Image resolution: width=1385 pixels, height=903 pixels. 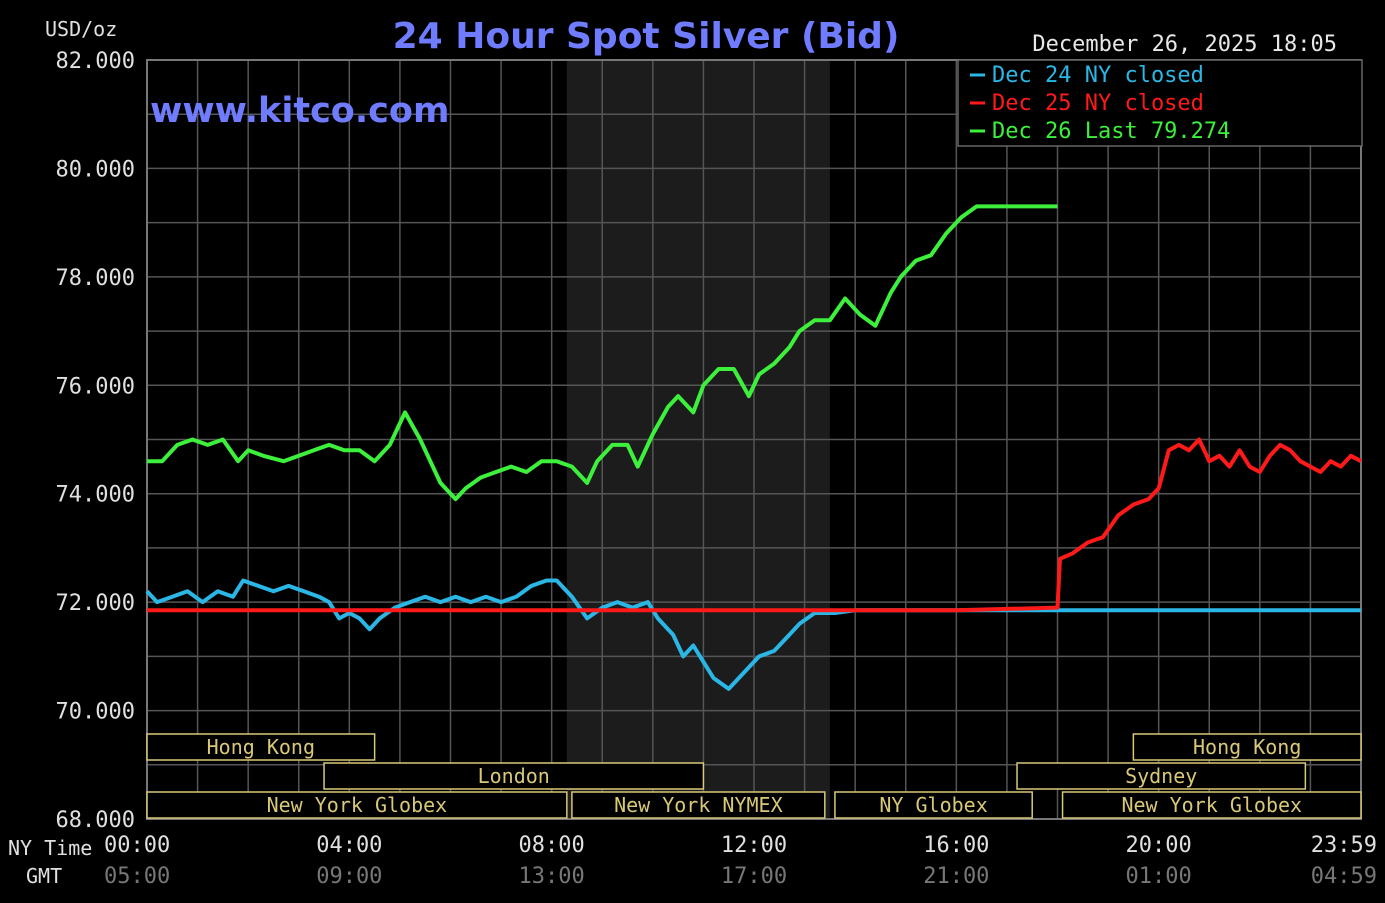 I want to click on session-box: New York NYMEX, so click(x=698, y=805).